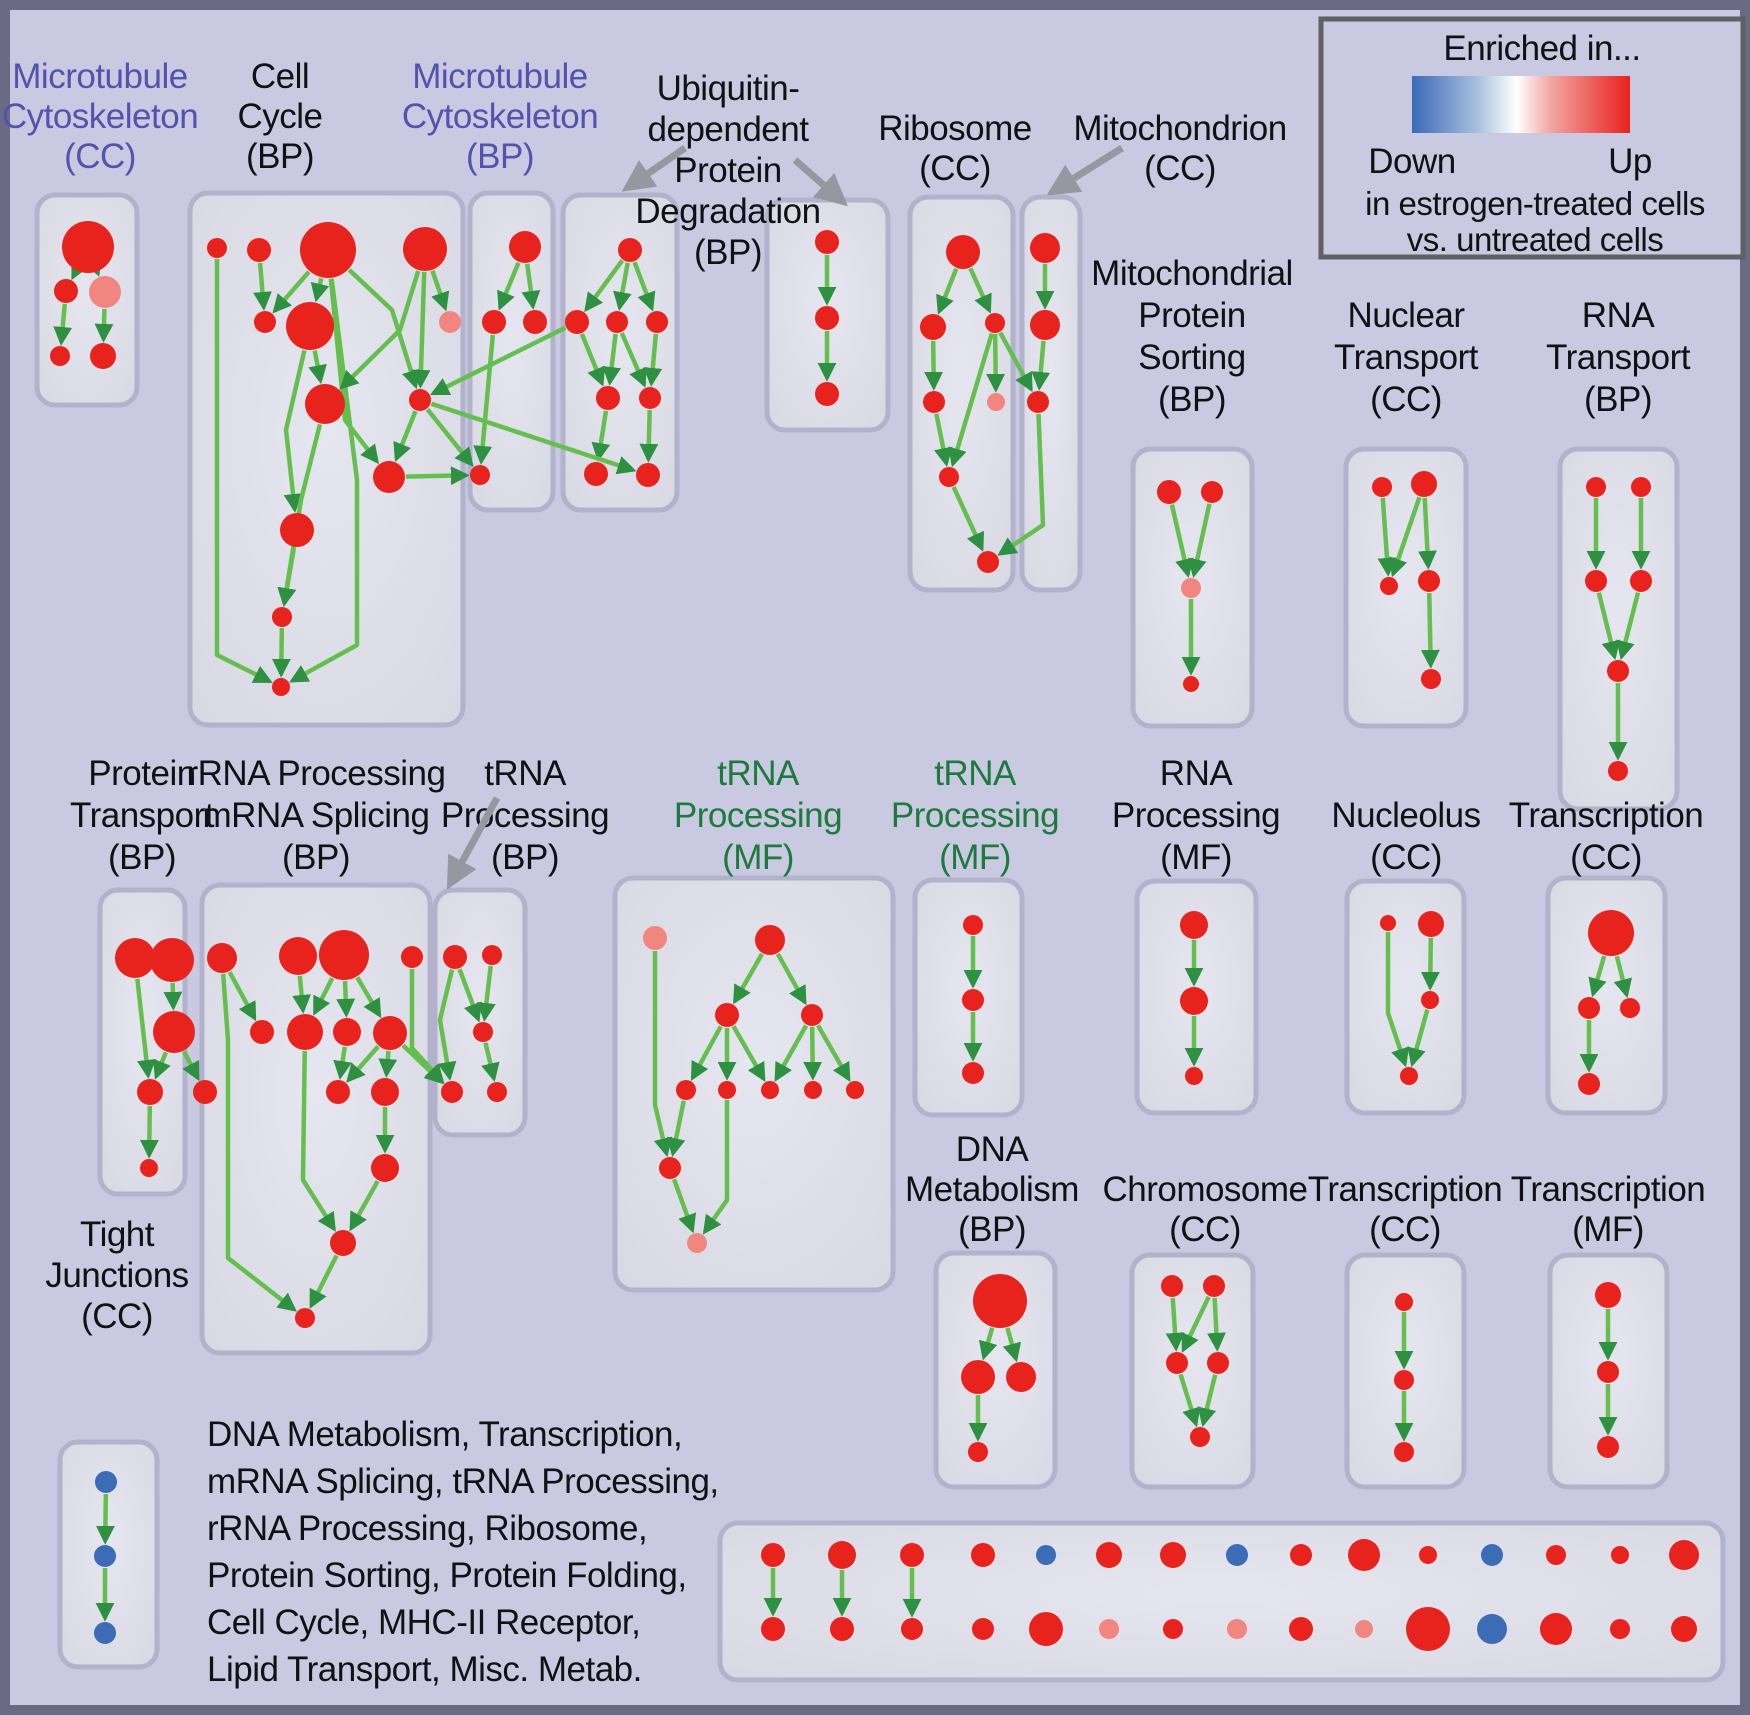 This screenshot has width=1750, height=1715. What do you see at coordinates (975, 773) in the screenshot?
I see `trna-processing-mf-2-label-line-0: tRNA` at bounding box center [975, 773].